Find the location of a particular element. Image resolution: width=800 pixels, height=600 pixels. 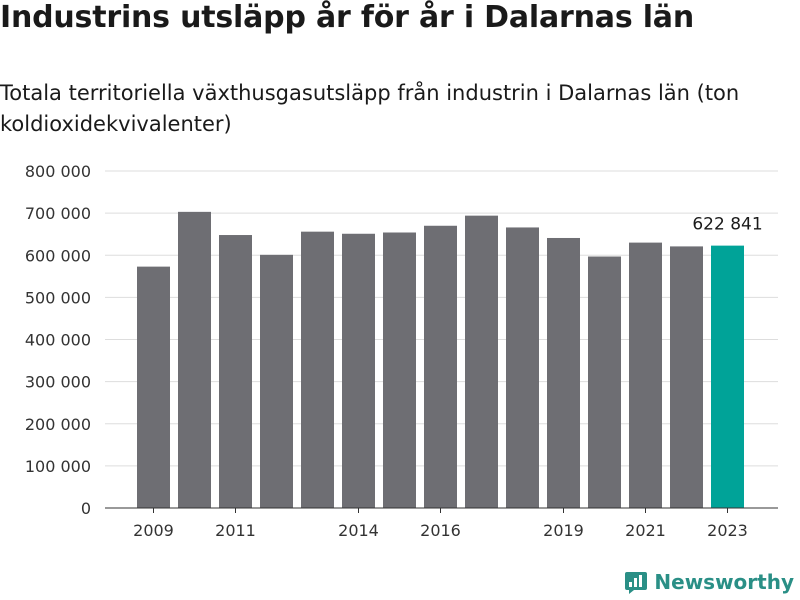

y-tick-label: 400 000 is located at coordinates (58, 340).